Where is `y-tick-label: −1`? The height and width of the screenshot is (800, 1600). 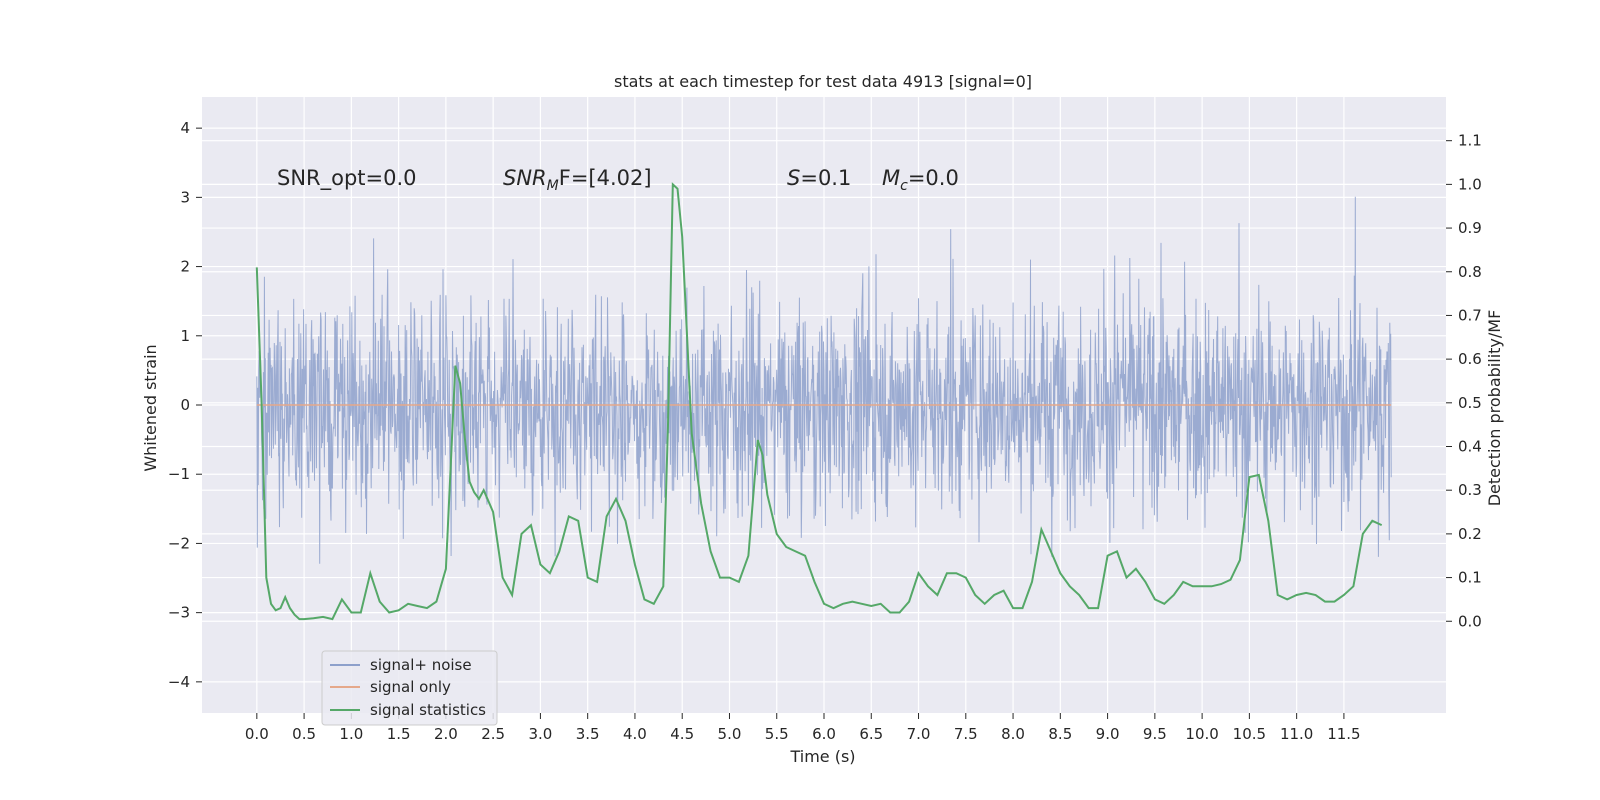 y-tick-label: −1 is located at coordinates (179, 474).